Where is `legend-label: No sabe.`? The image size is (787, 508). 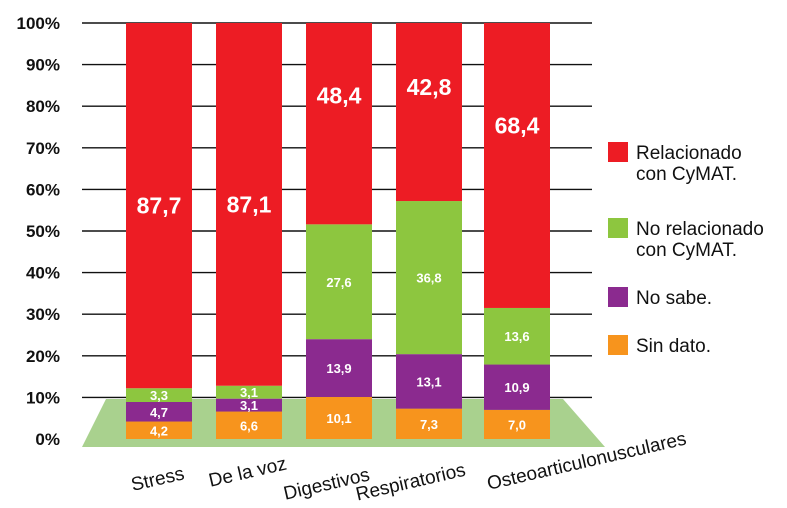 legend-label: No sabe. is located at coordinates (674, 298).